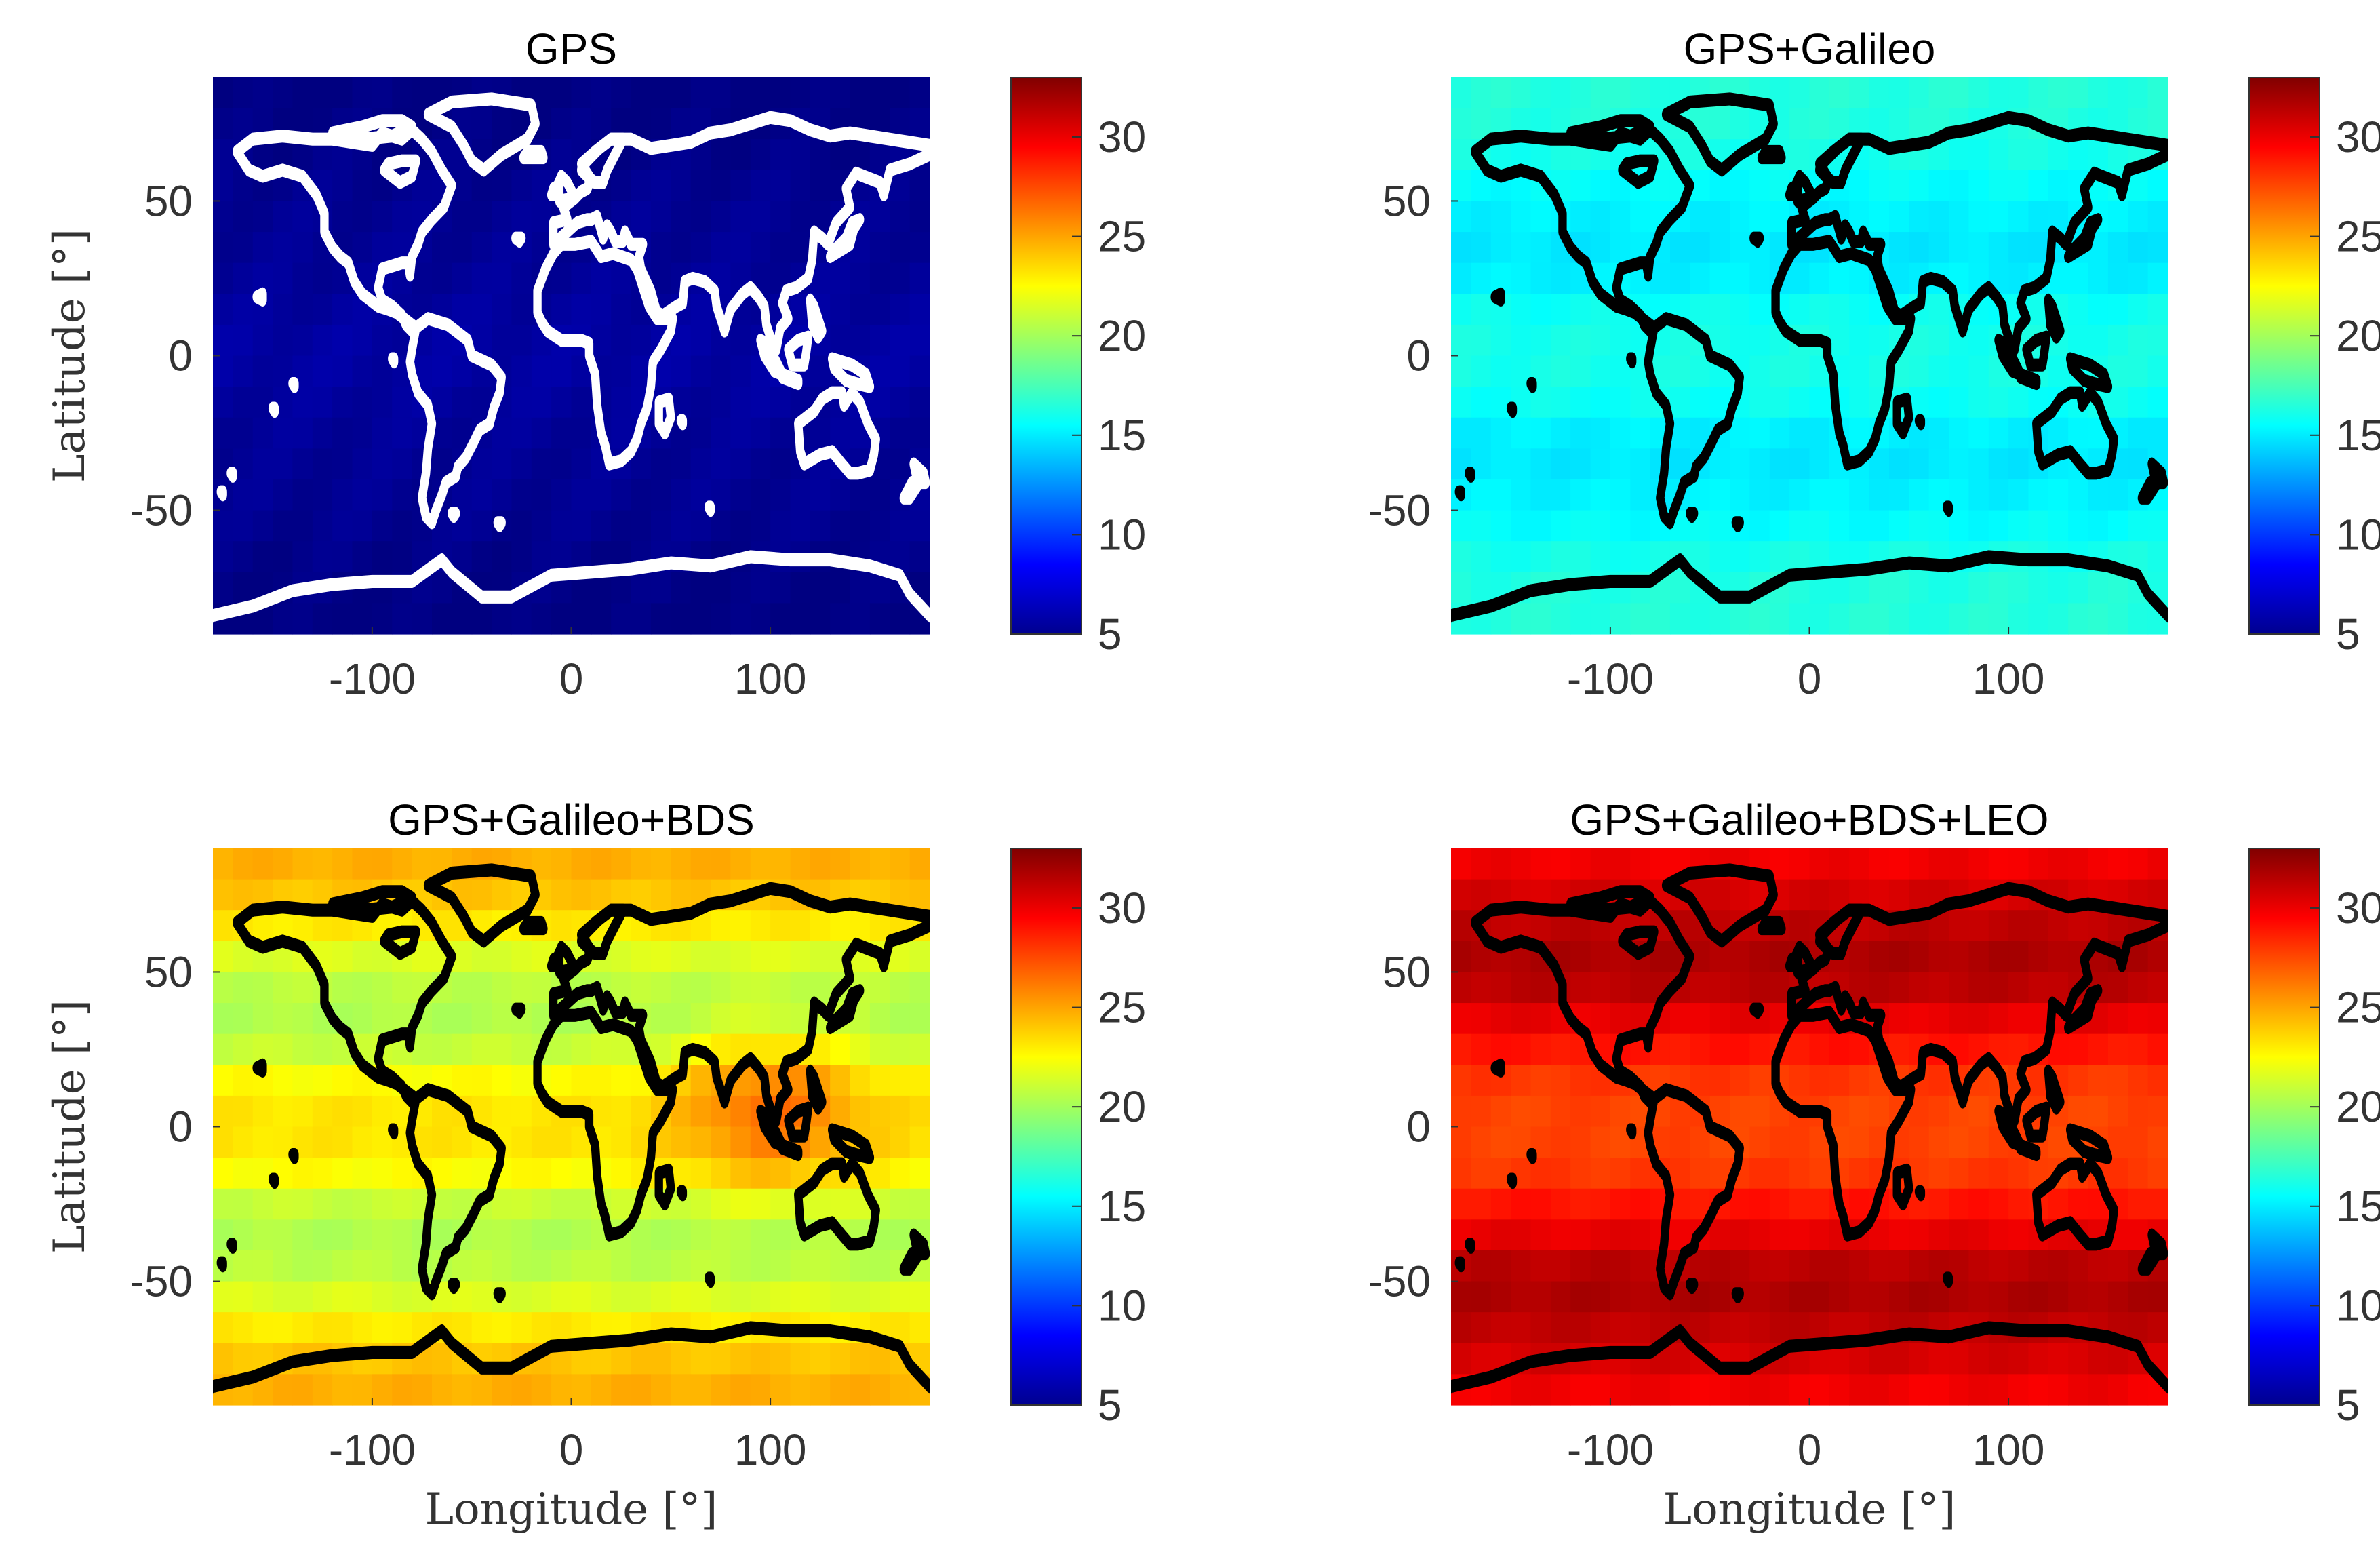  I want to click on colorbar-tick-label: 30, so click(2358, 908).